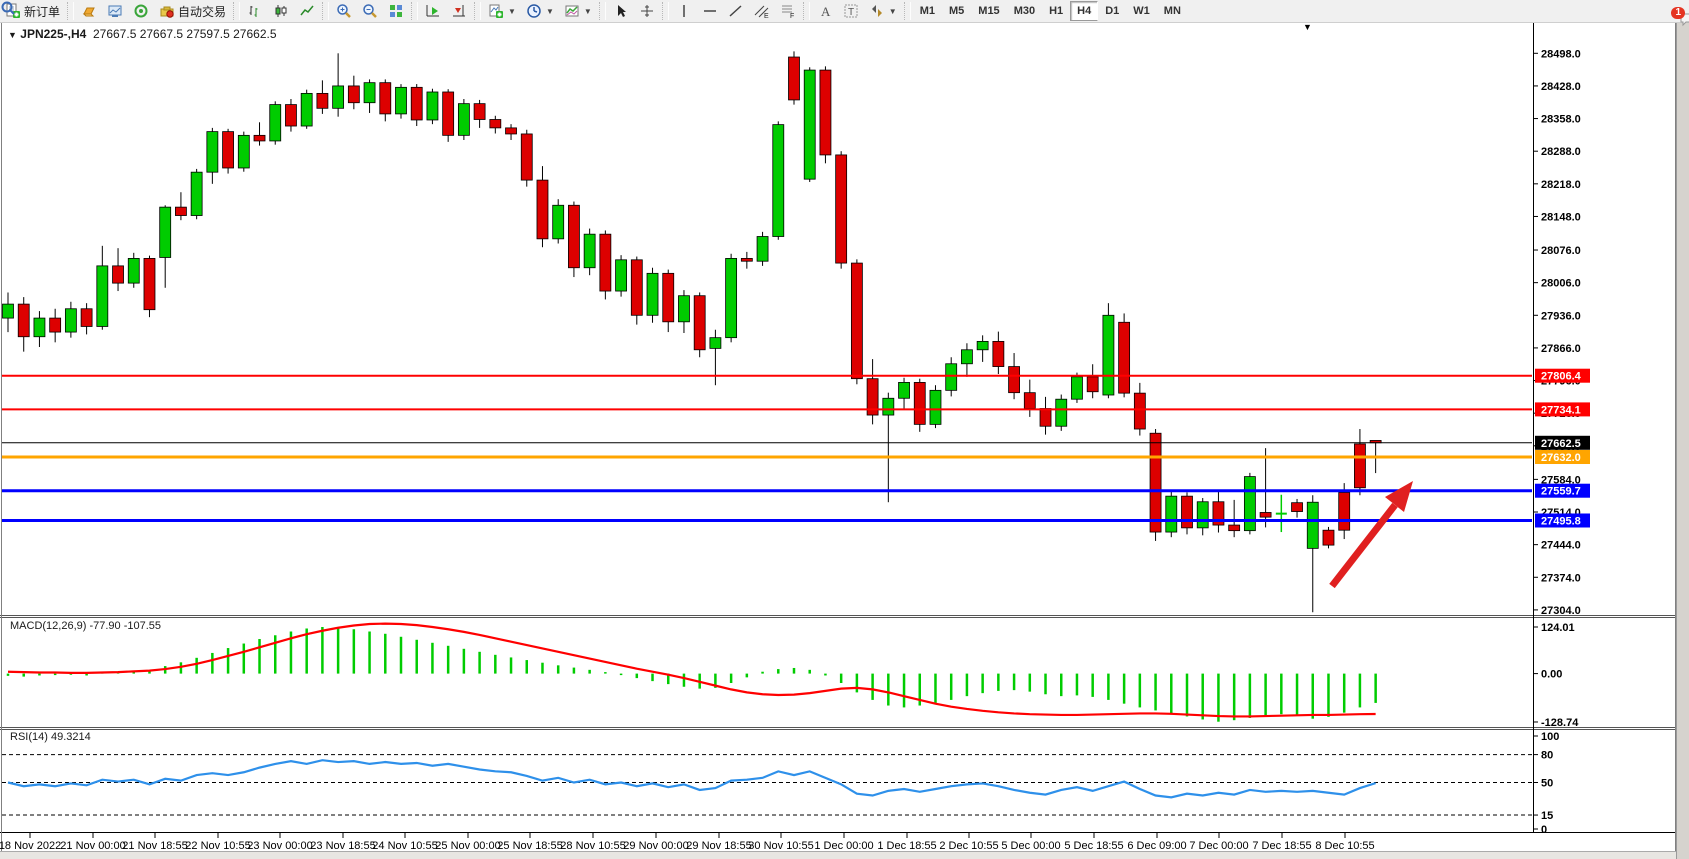 The width and height of the screenshot is (1689, 859). What do you see at coordinates (1371, 535) in the screenshot?
I see `arrow-annotation` at bounding box center [1371, 535].